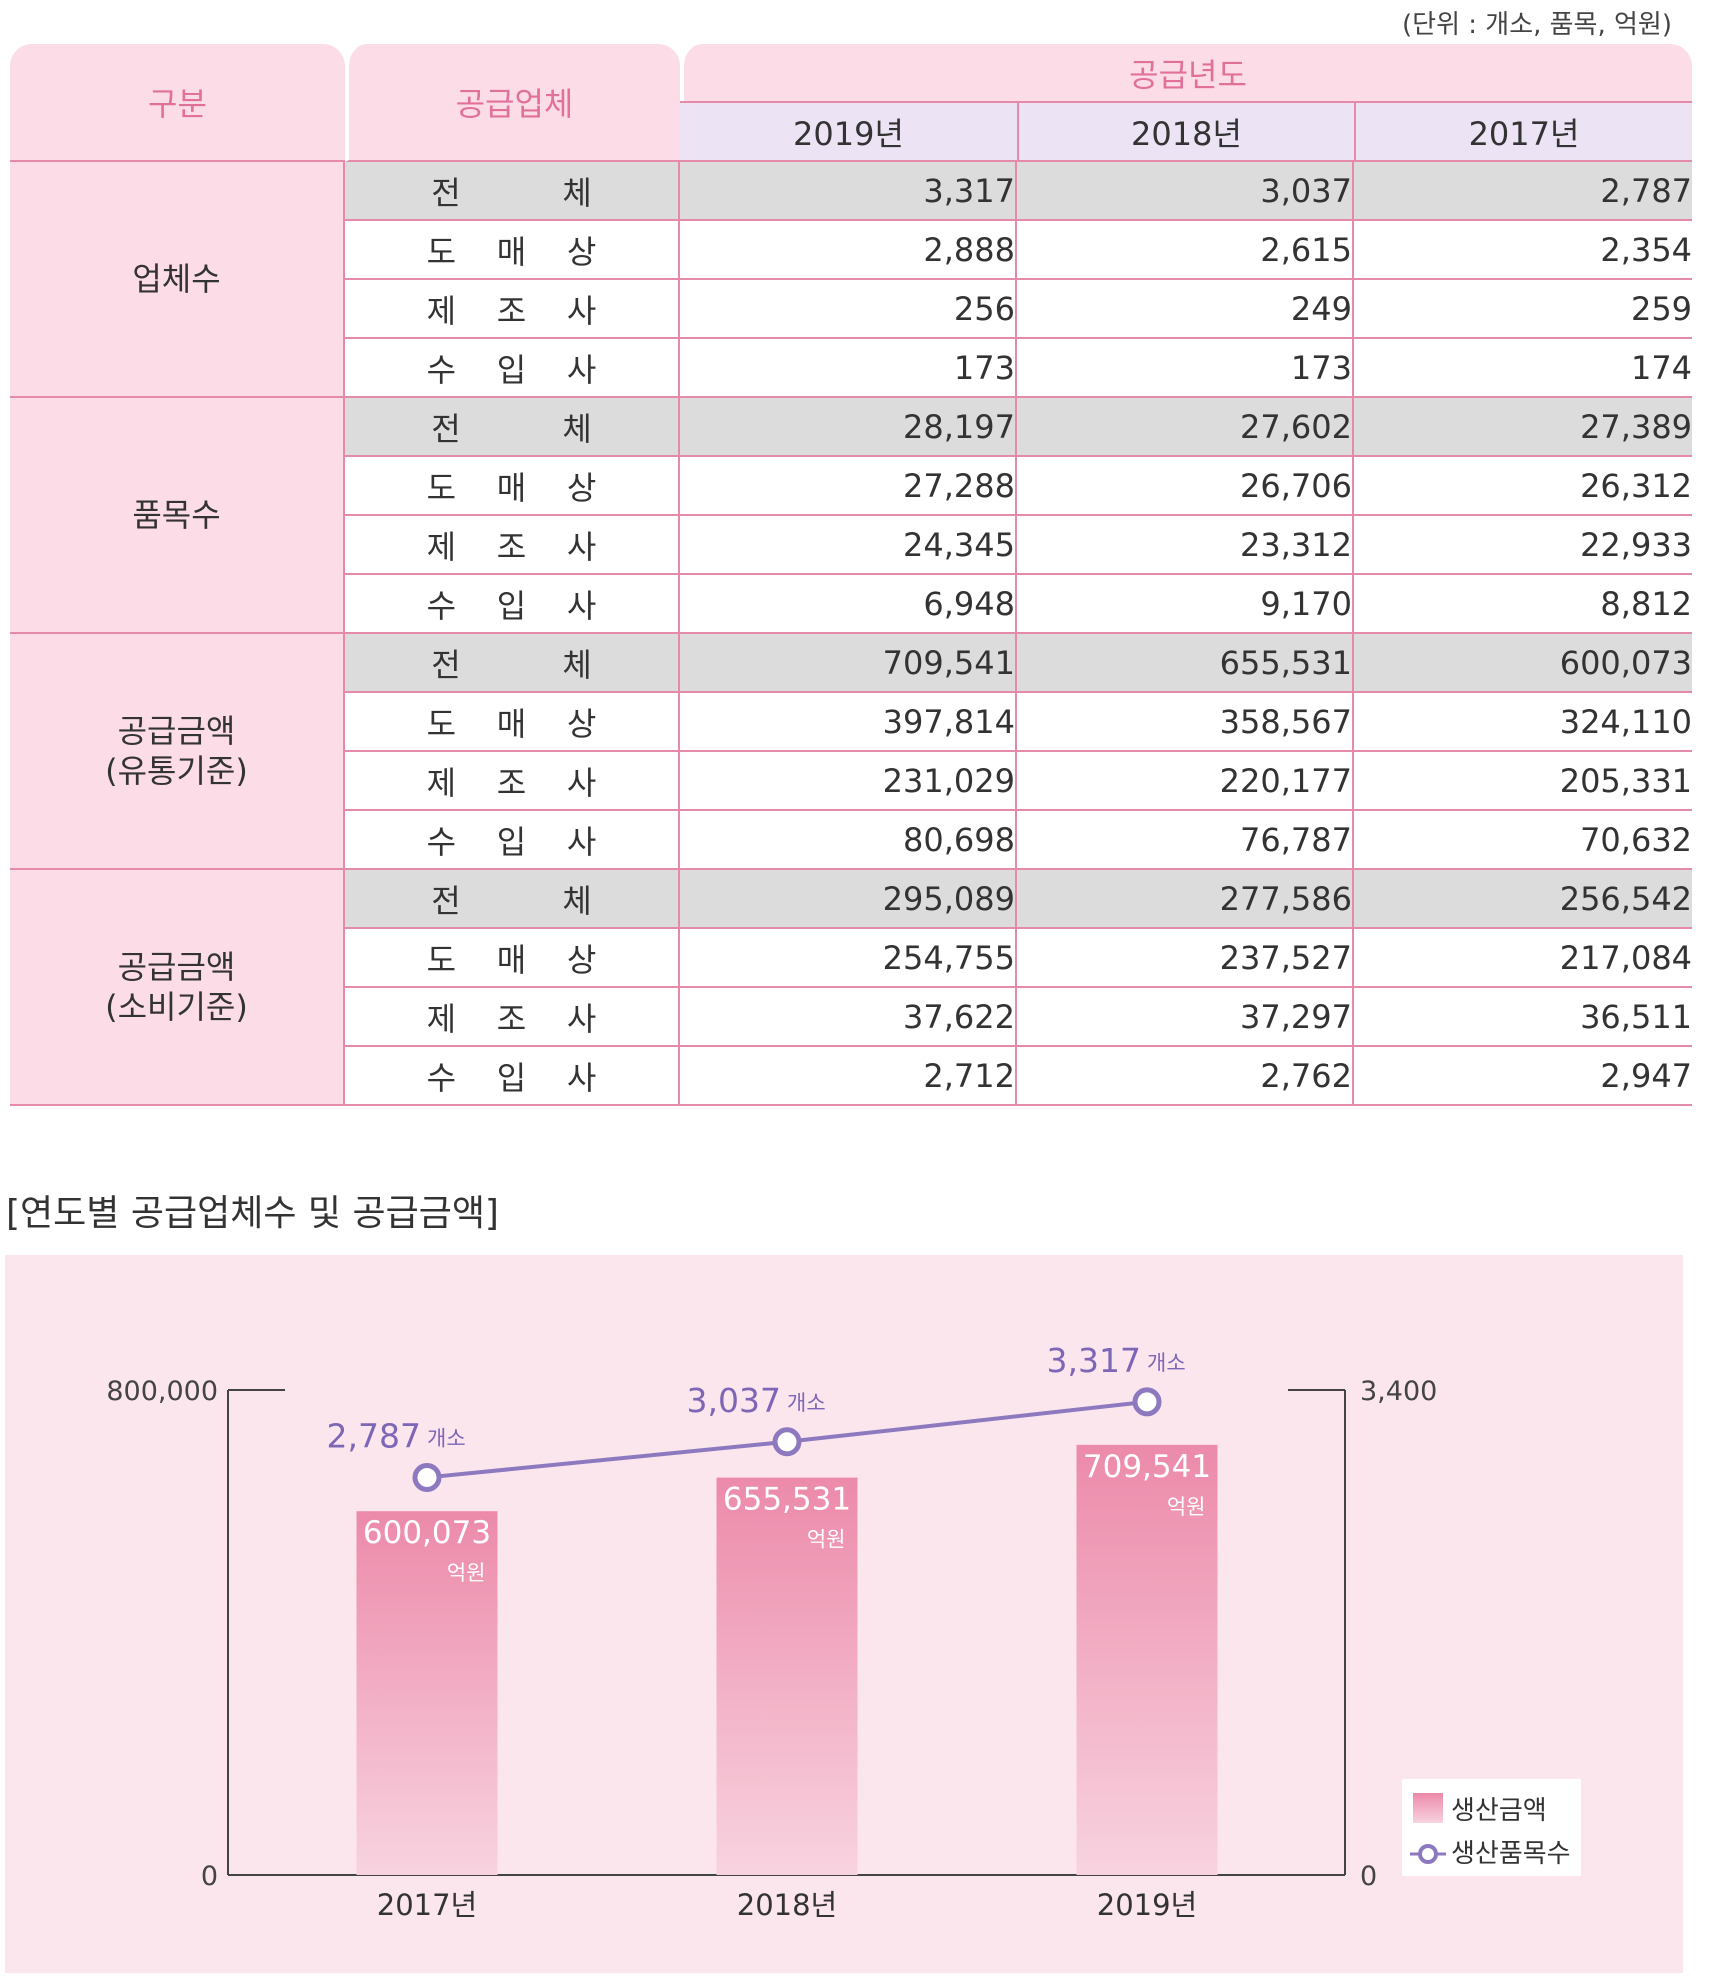  Describe the element at coordinates (848, 604) in the screenshot. I see `value-cell: 6,948` at that location.